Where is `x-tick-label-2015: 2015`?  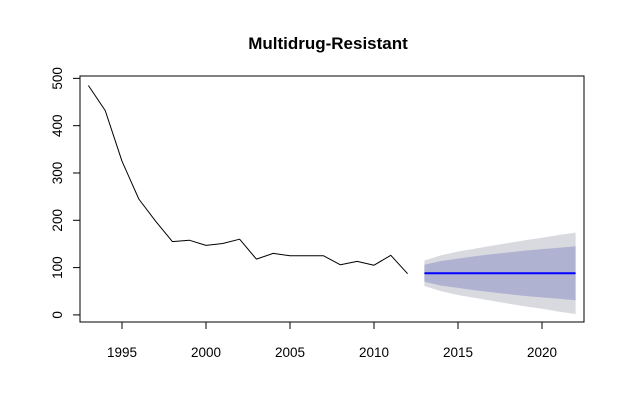 x-tick-label-2015: 2015 is located at coordinates (458, 352).